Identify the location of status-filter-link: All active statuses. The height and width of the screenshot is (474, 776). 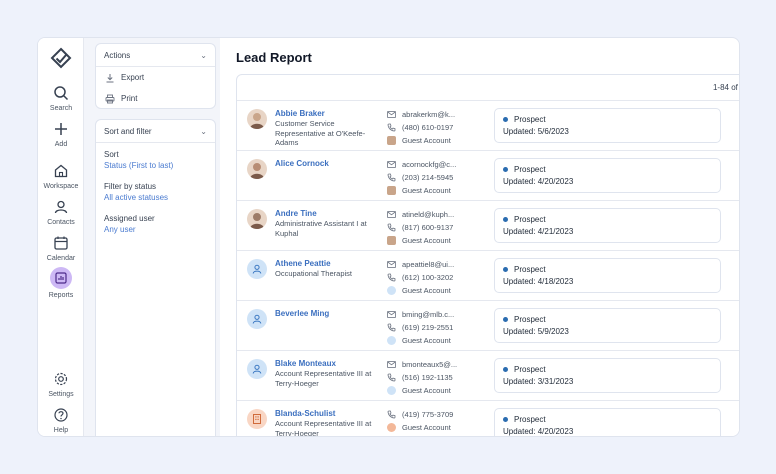
(136, 197).